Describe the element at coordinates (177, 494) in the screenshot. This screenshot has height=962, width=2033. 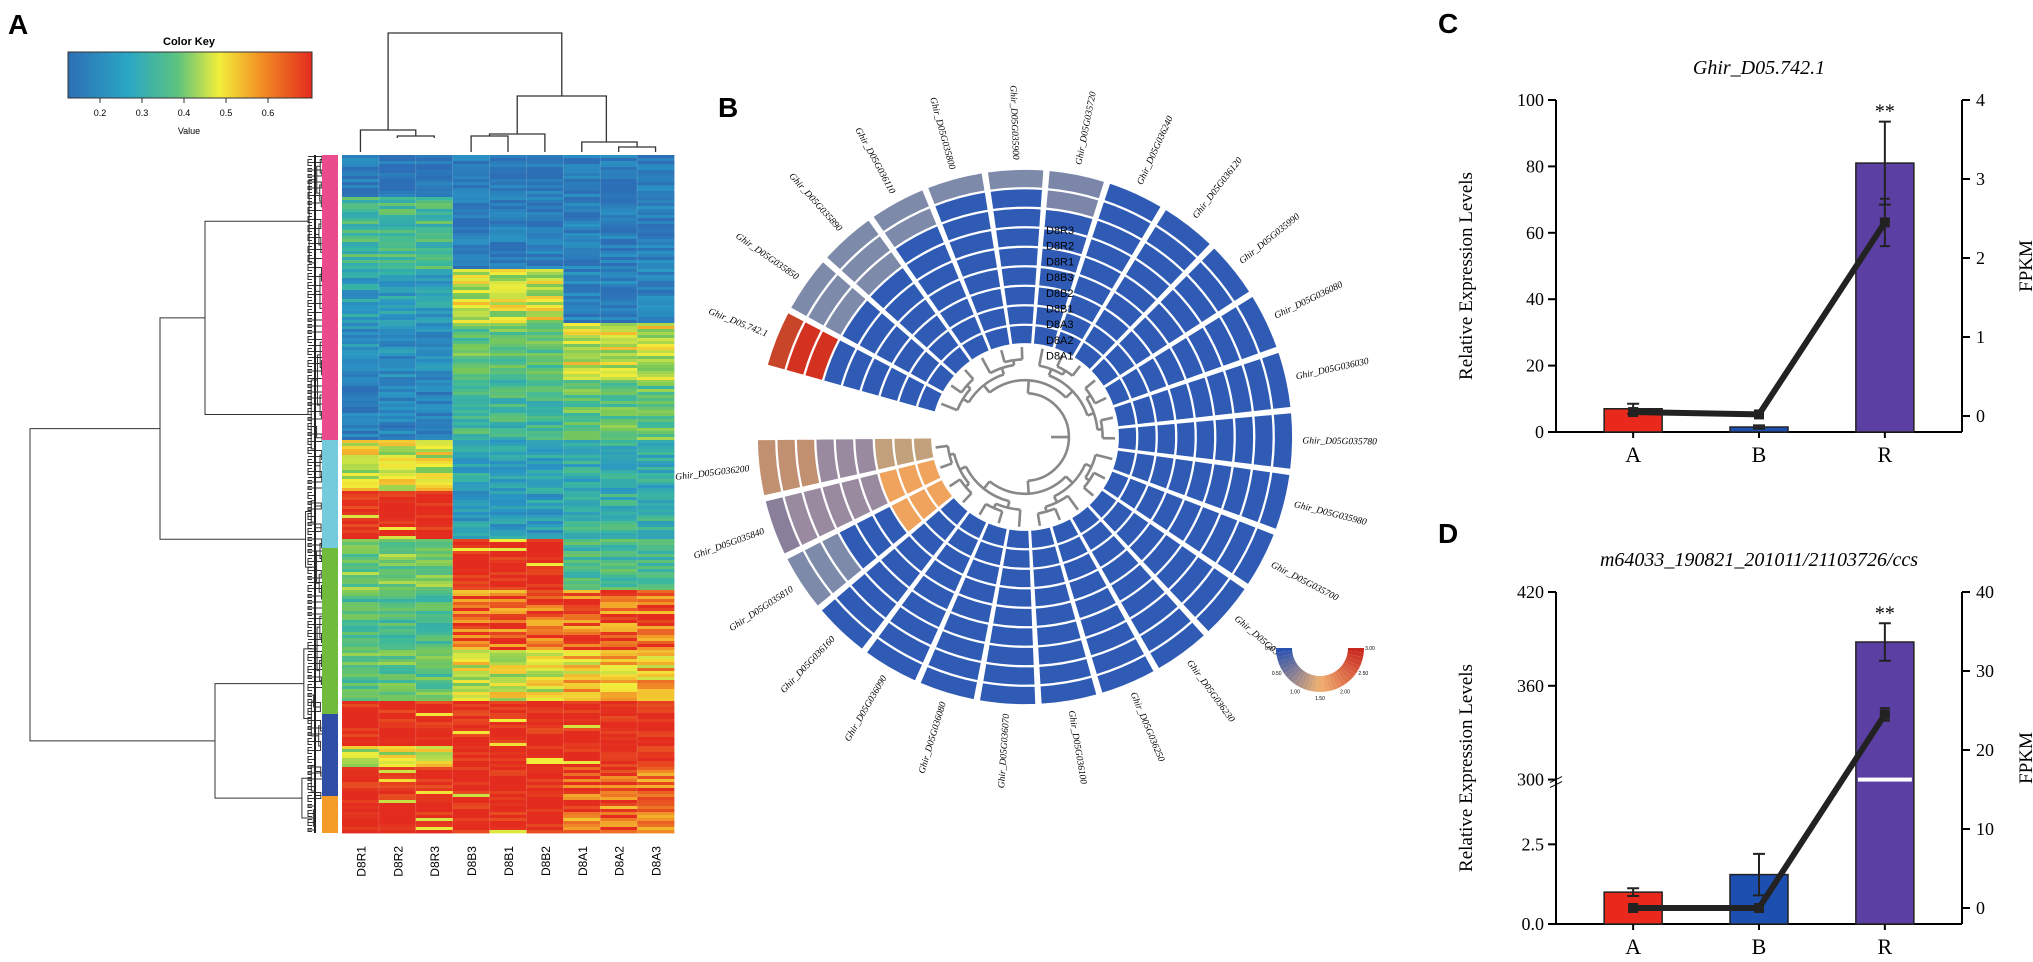
I see `row-dendrogram` at that location.